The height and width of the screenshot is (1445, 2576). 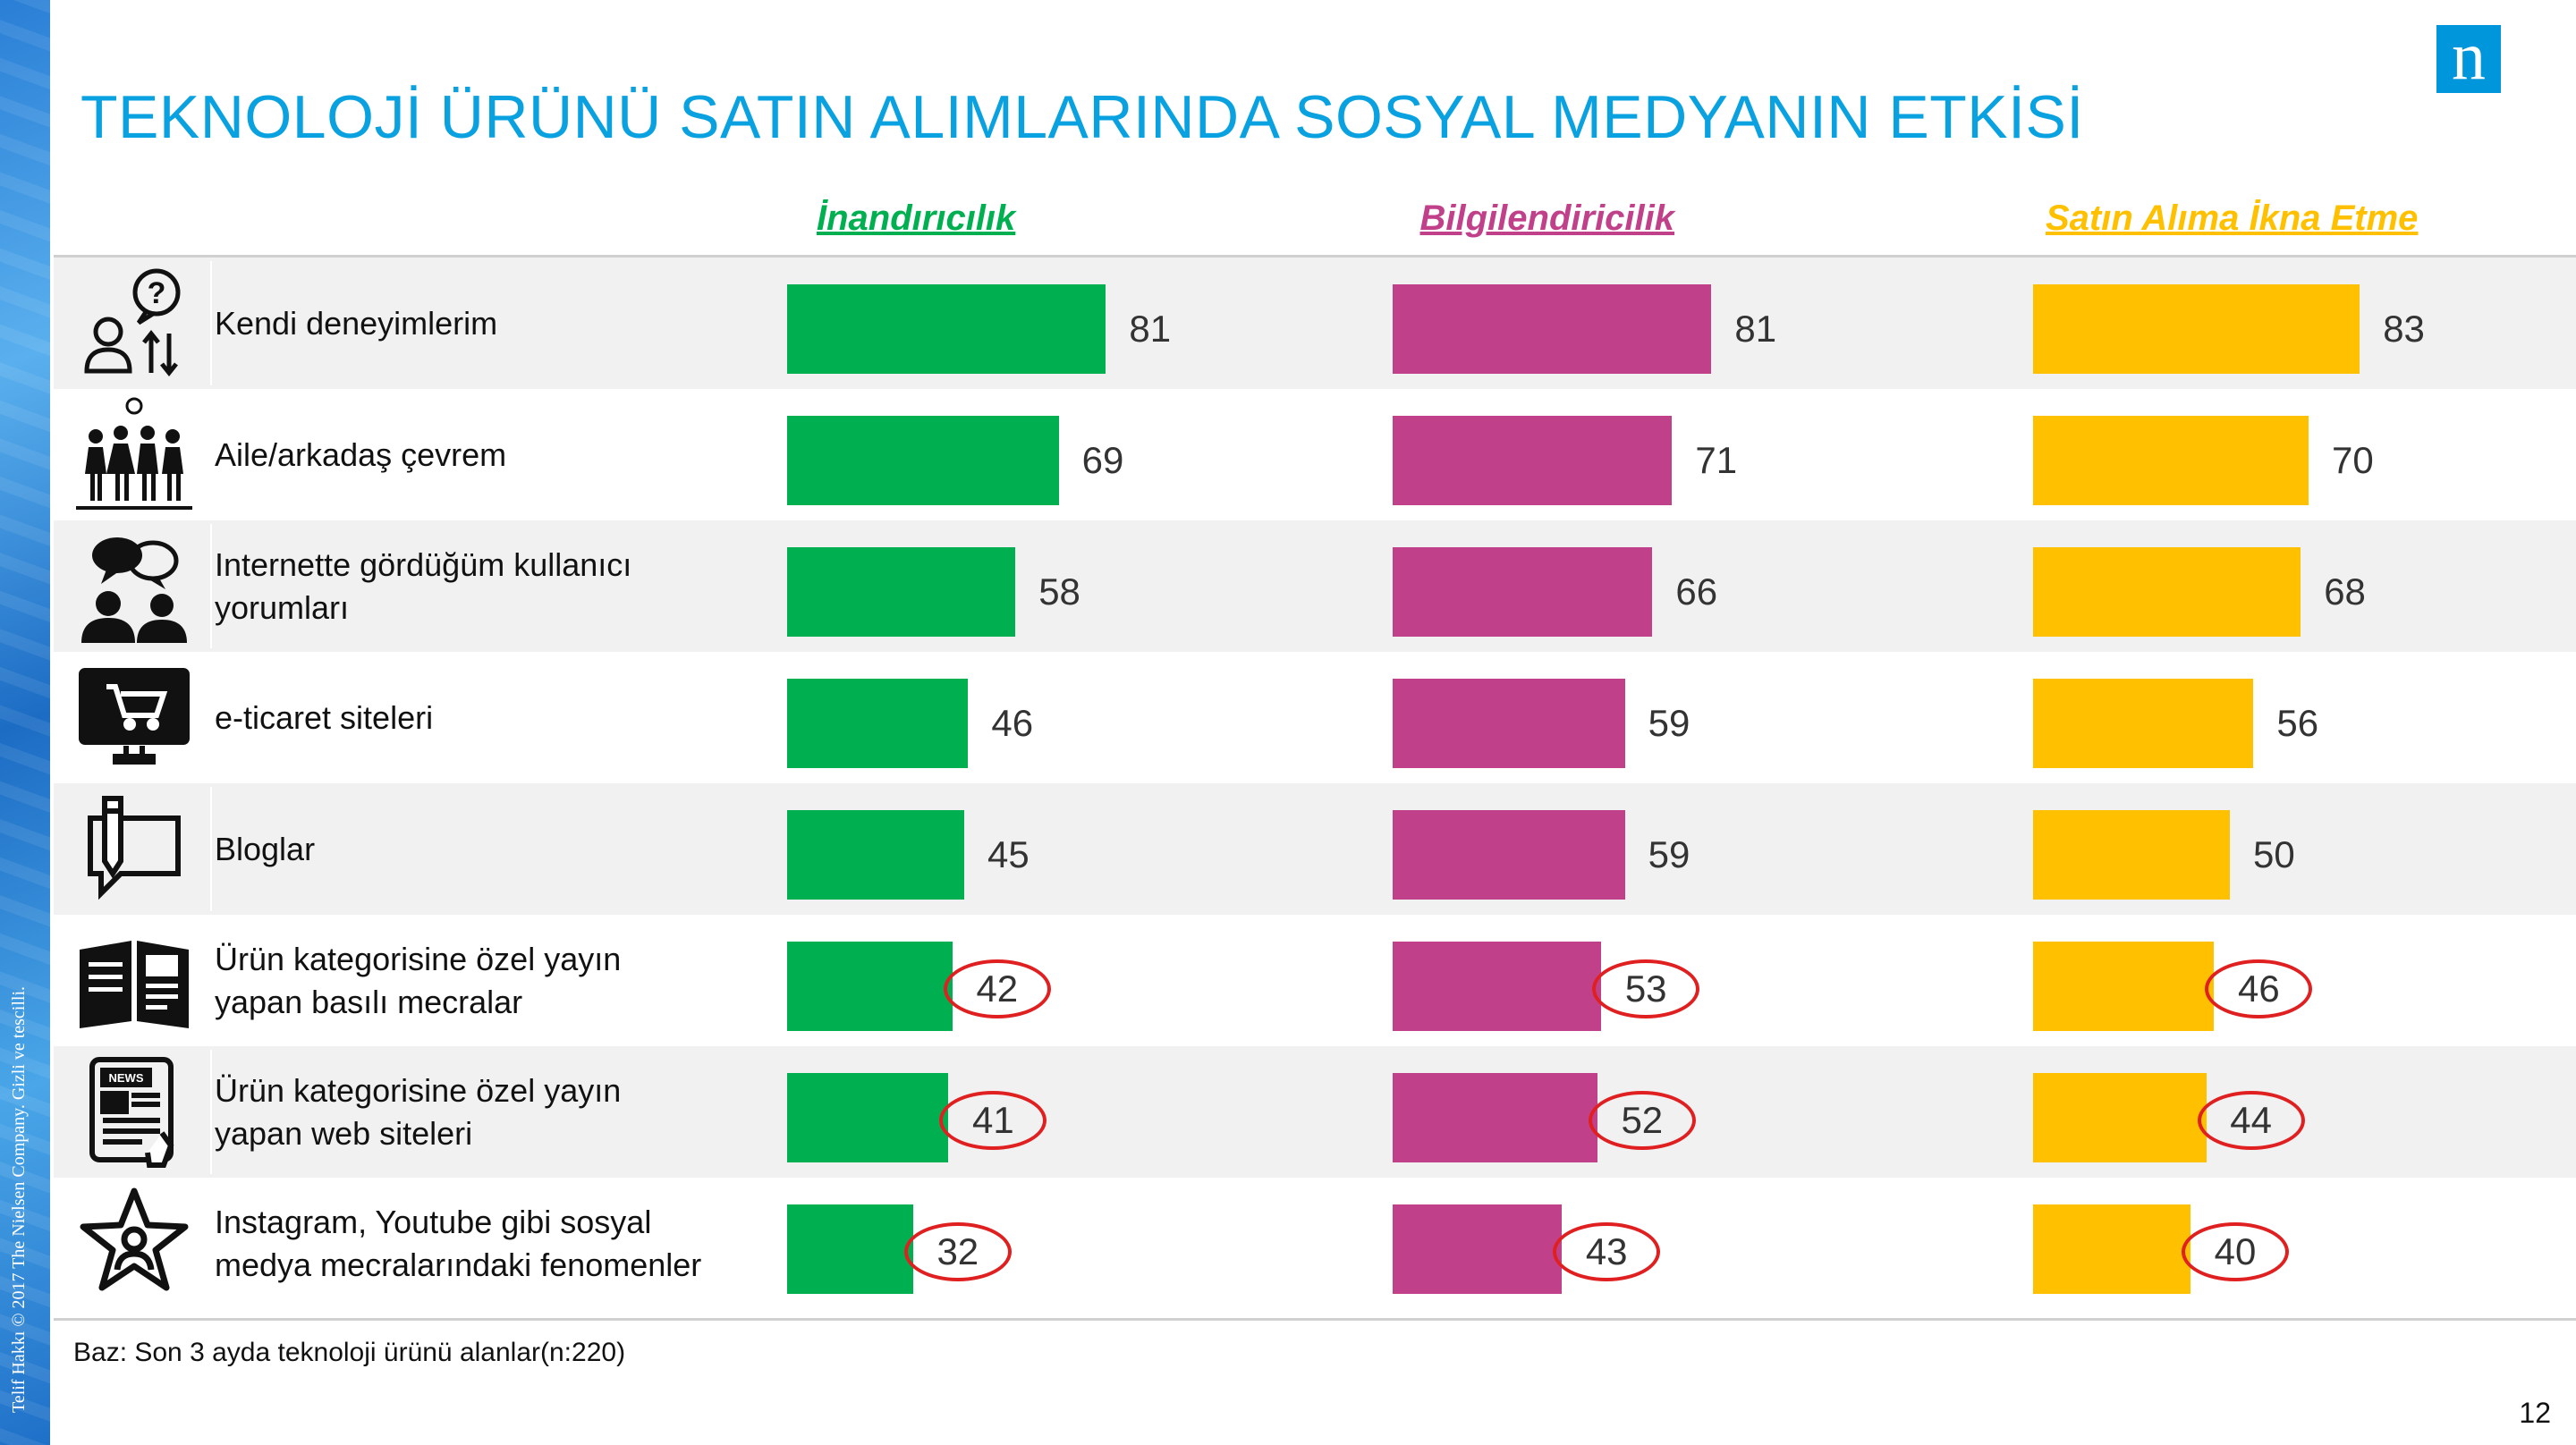 What do you see at coordinates (2535, 1413) in the screenshot?
I see `page-number: 12` at bounding box center [2535, 1413].